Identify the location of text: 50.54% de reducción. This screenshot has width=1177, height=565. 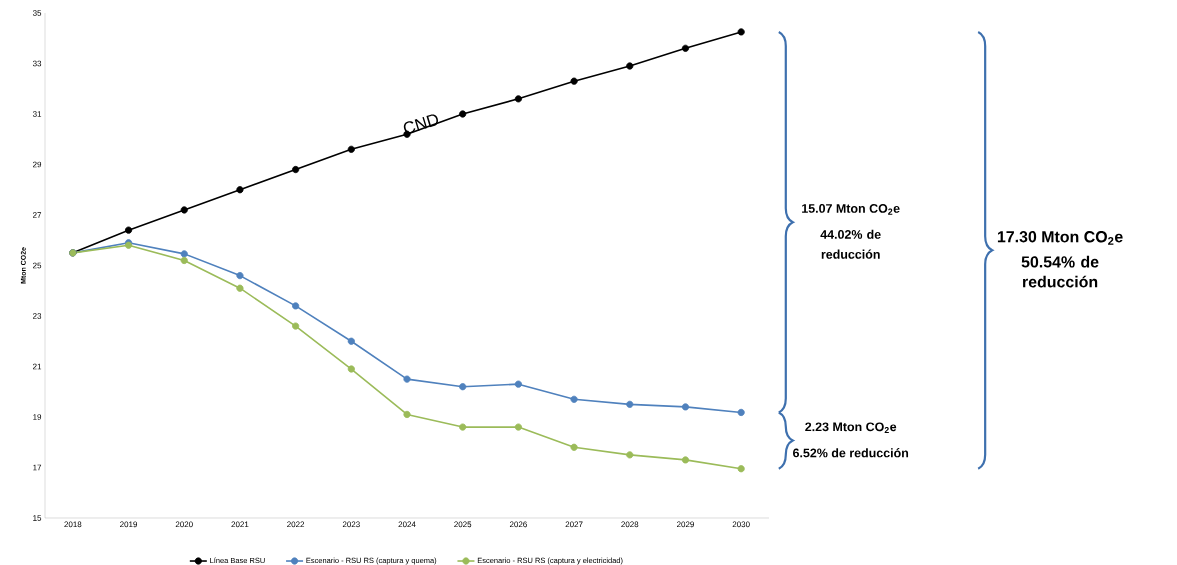
(1060, 271).